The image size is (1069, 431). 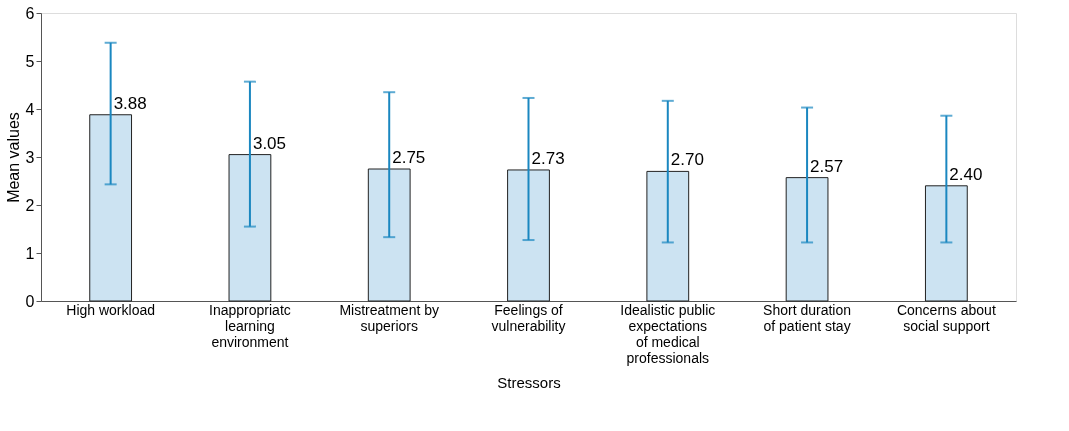 What do you see at coordinates (687, 160) in the screenshot?
I see `data-label: 2.70` at bounding box center [687, 160].